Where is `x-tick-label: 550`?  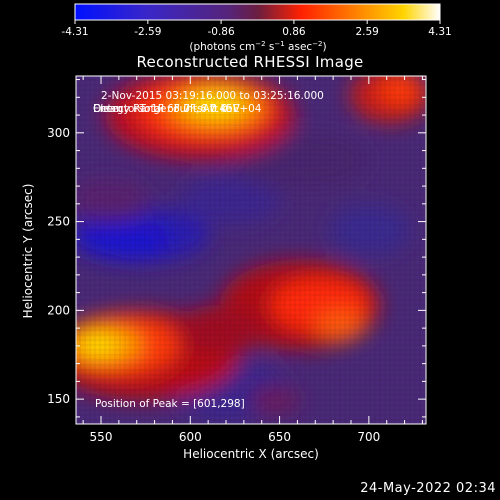
x-tick-label: 550 is located at coordinates (101, 437).